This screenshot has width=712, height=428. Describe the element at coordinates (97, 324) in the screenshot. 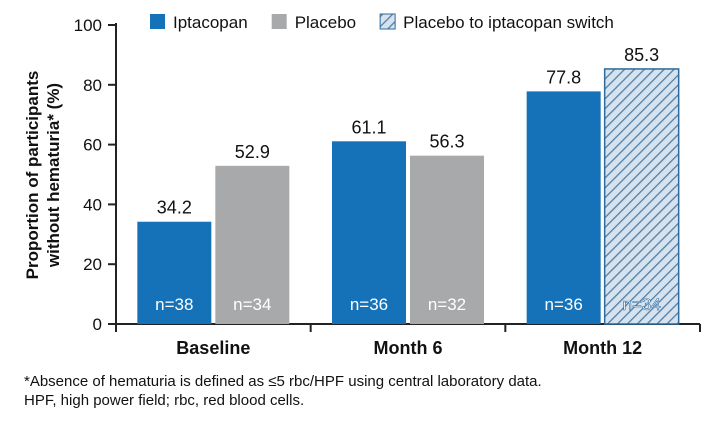

I see `y-tick-label: 0` at that location.